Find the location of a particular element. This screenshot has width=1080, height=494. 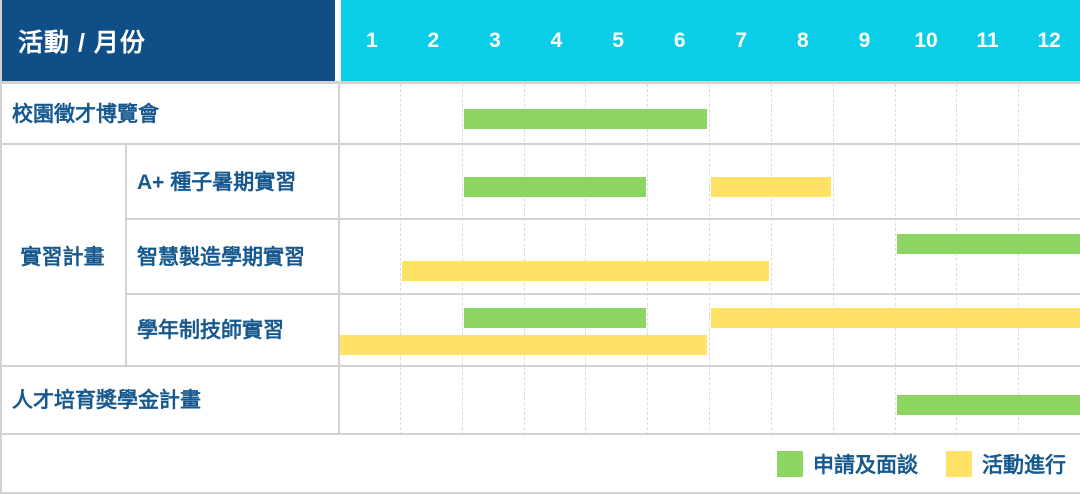

month-header-cell: 11 is located at coordinates (987, 40).